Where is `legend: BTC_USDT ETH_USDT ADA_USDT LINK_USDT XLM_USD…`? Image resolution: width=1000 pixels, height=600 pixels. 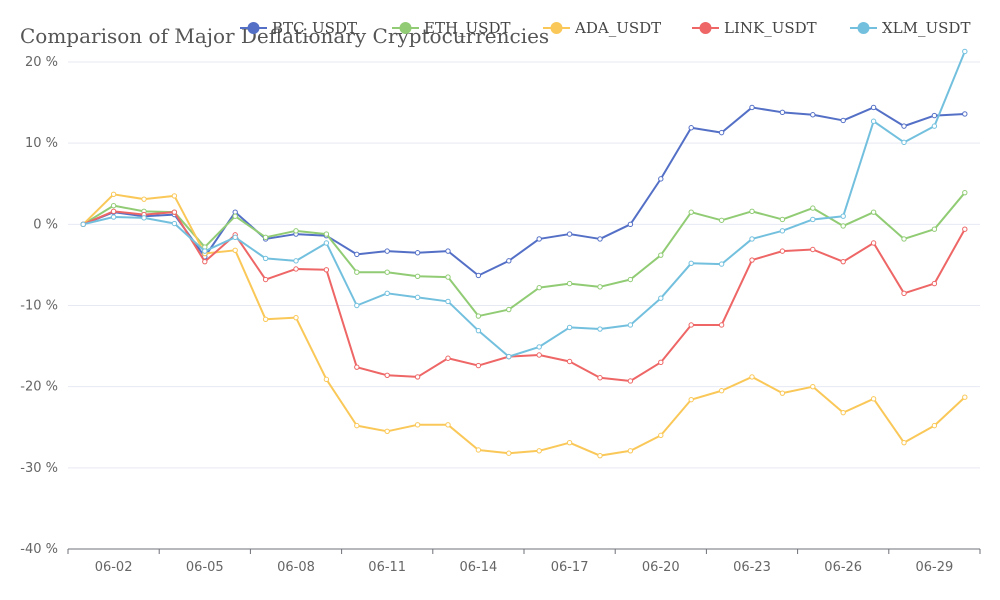
legend: BTC_USDT ETH_USDT ADA_USDT LINK_USDT XLM_USD… is located at coordinates (605, 28).